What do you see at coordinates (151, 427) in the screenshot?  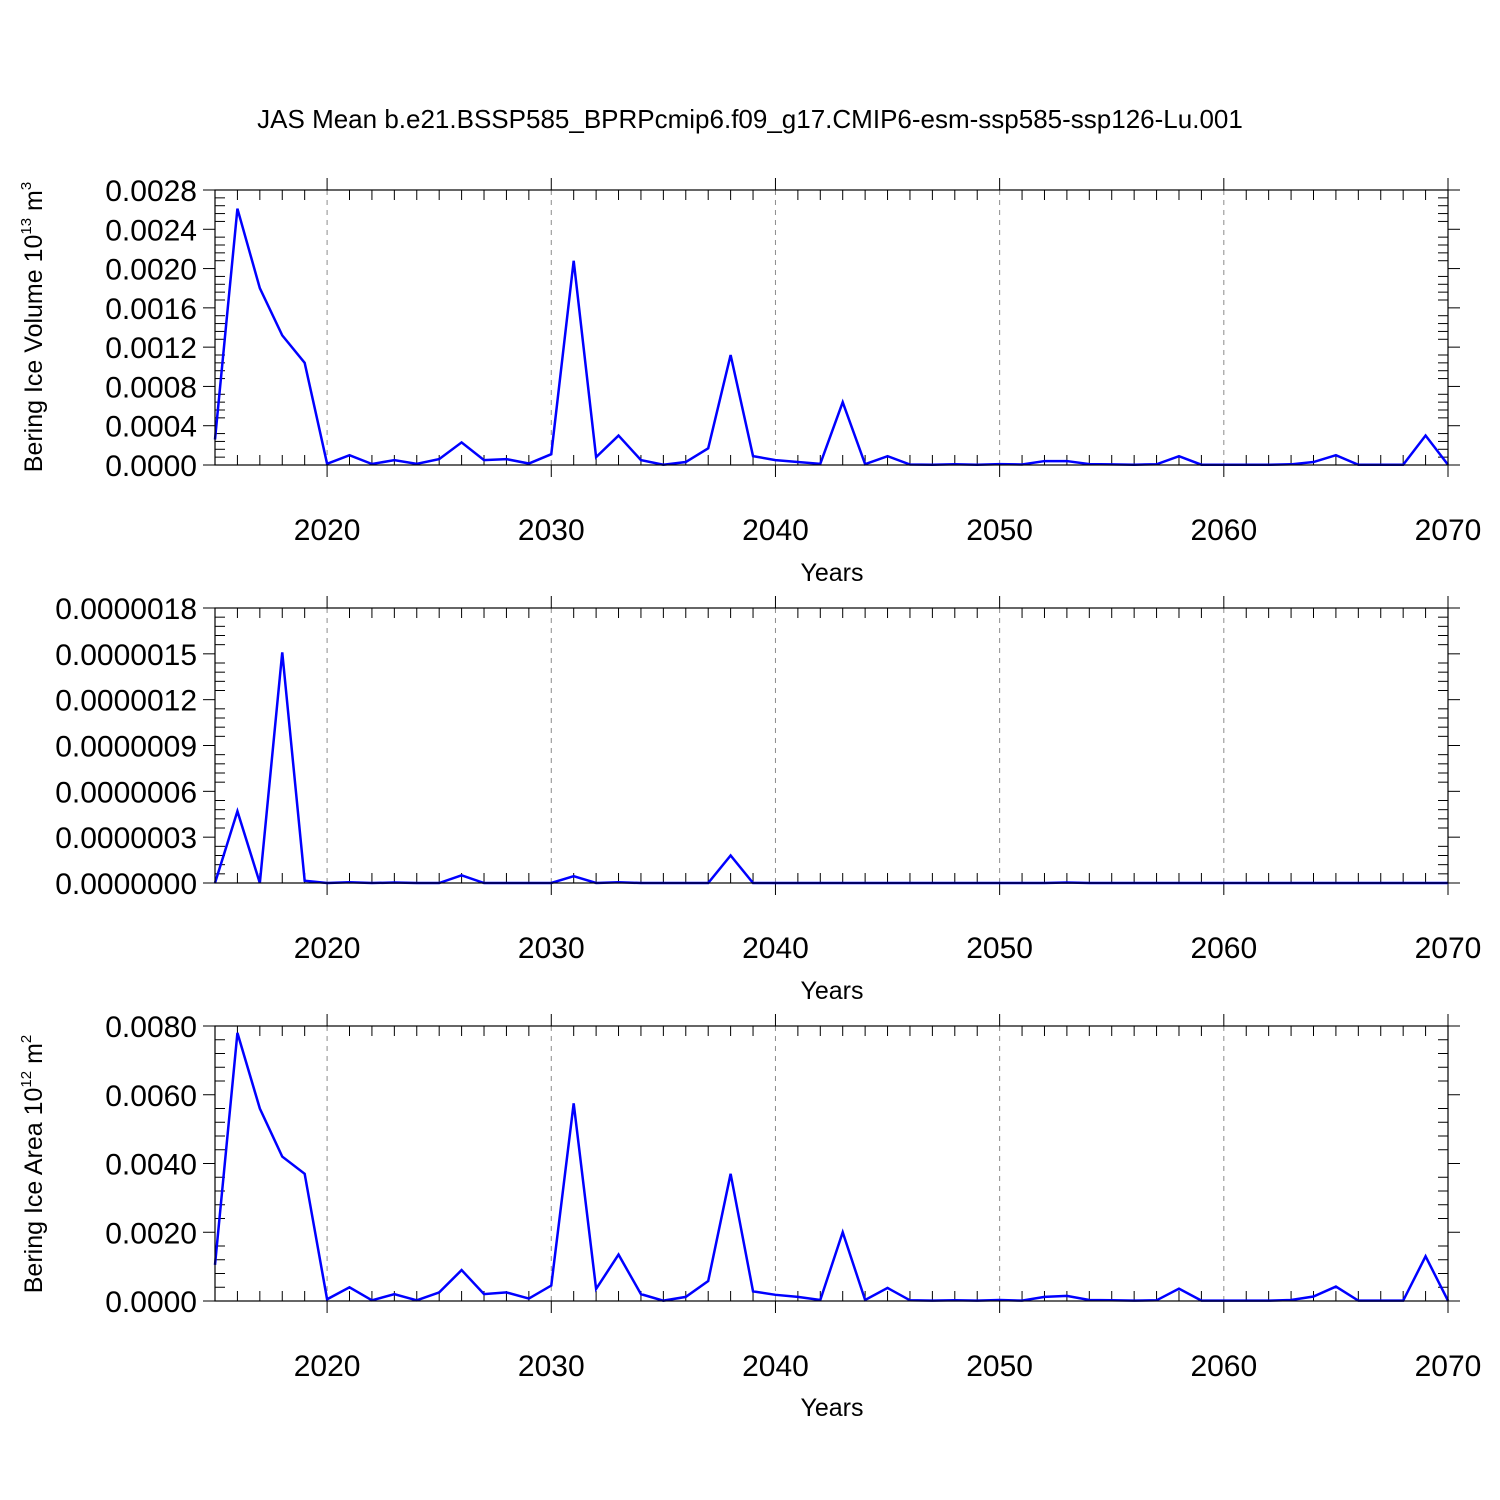 I see `y-tick-label: 0.0004` at bounding box center [151, 427].